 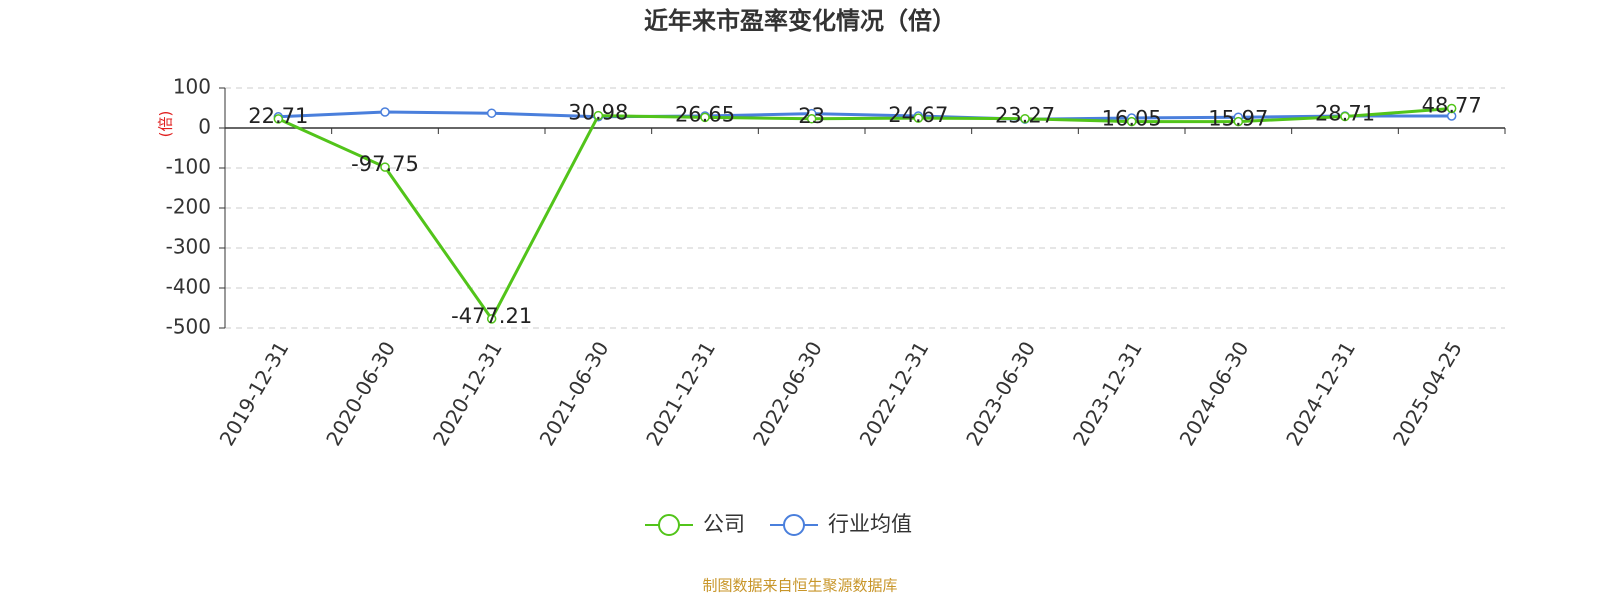 What do you see at coordinates (799, 586) in the screenshot?
I see `source-note: 制图数据来自恒生聚源数据库` at bounding box center [799, 586].